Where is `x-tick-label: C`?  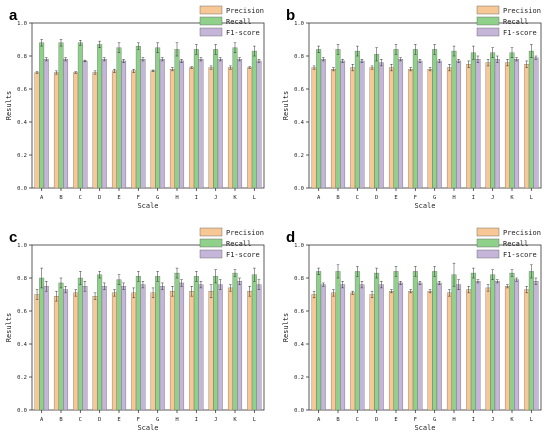
x-tick-label: C is located at coordinates (80, 198).